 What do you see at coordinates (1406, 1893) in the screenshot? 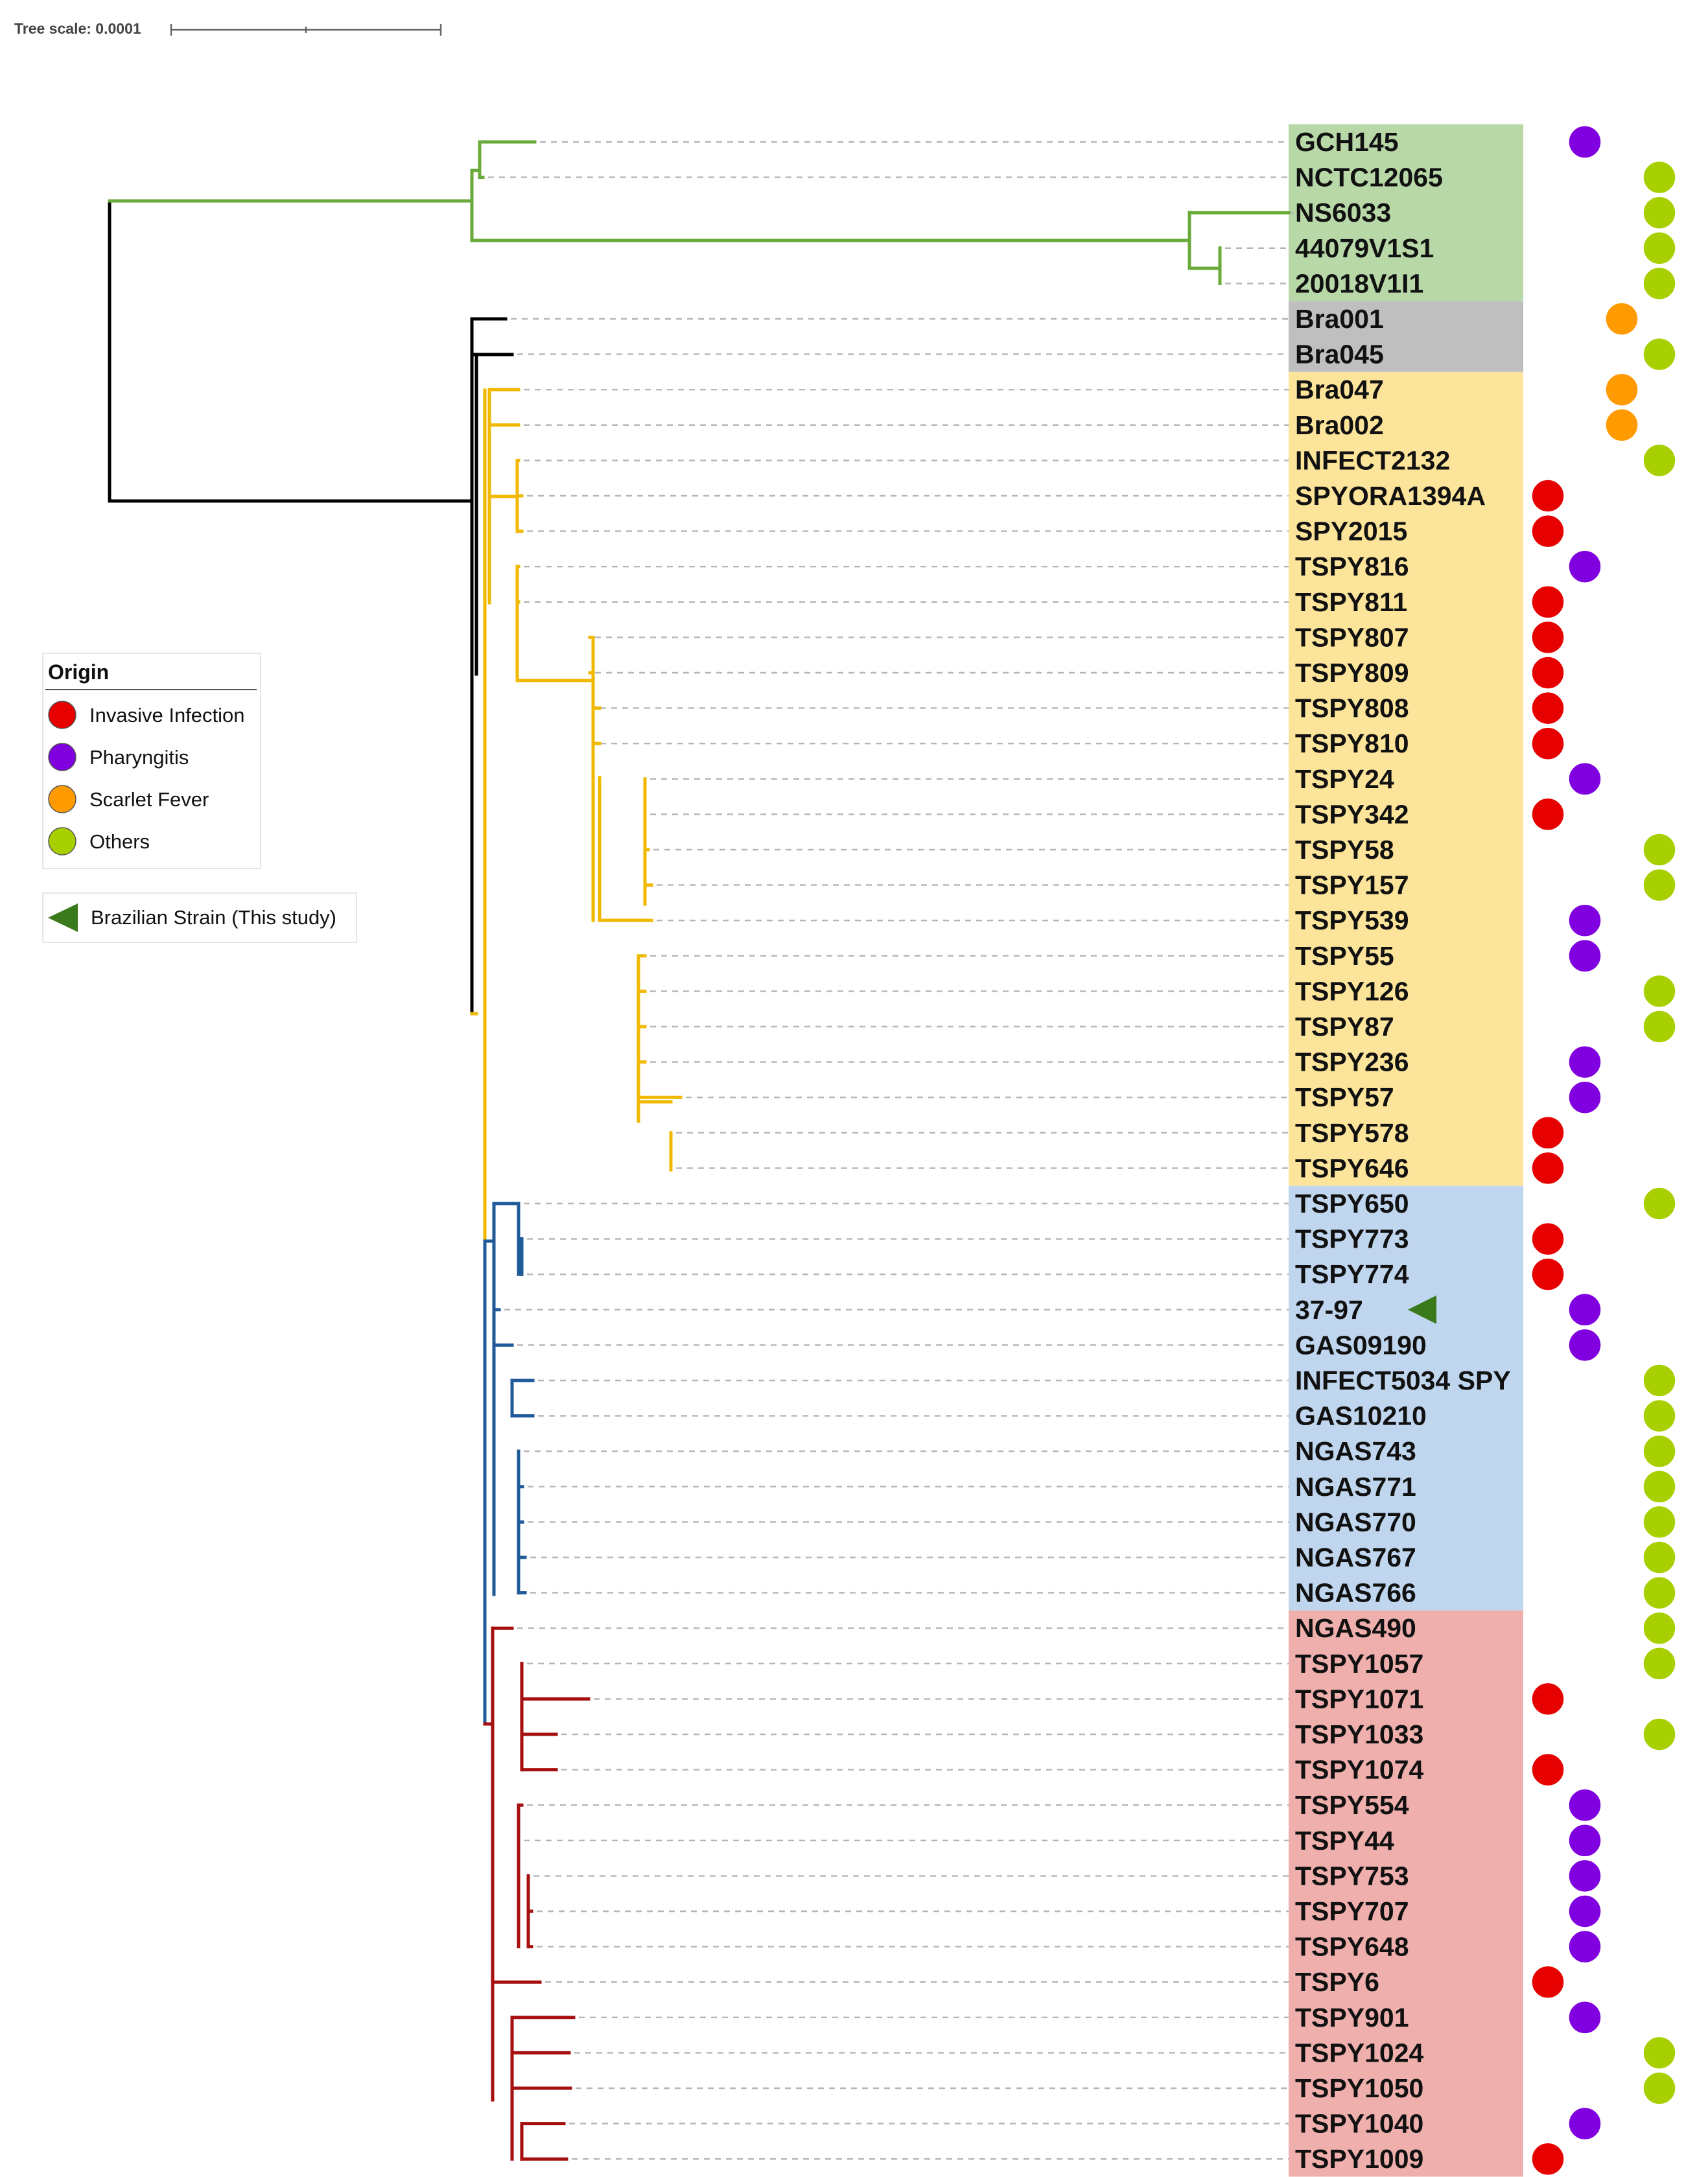
I see `band-red` at bounding box center [1406, 1893].